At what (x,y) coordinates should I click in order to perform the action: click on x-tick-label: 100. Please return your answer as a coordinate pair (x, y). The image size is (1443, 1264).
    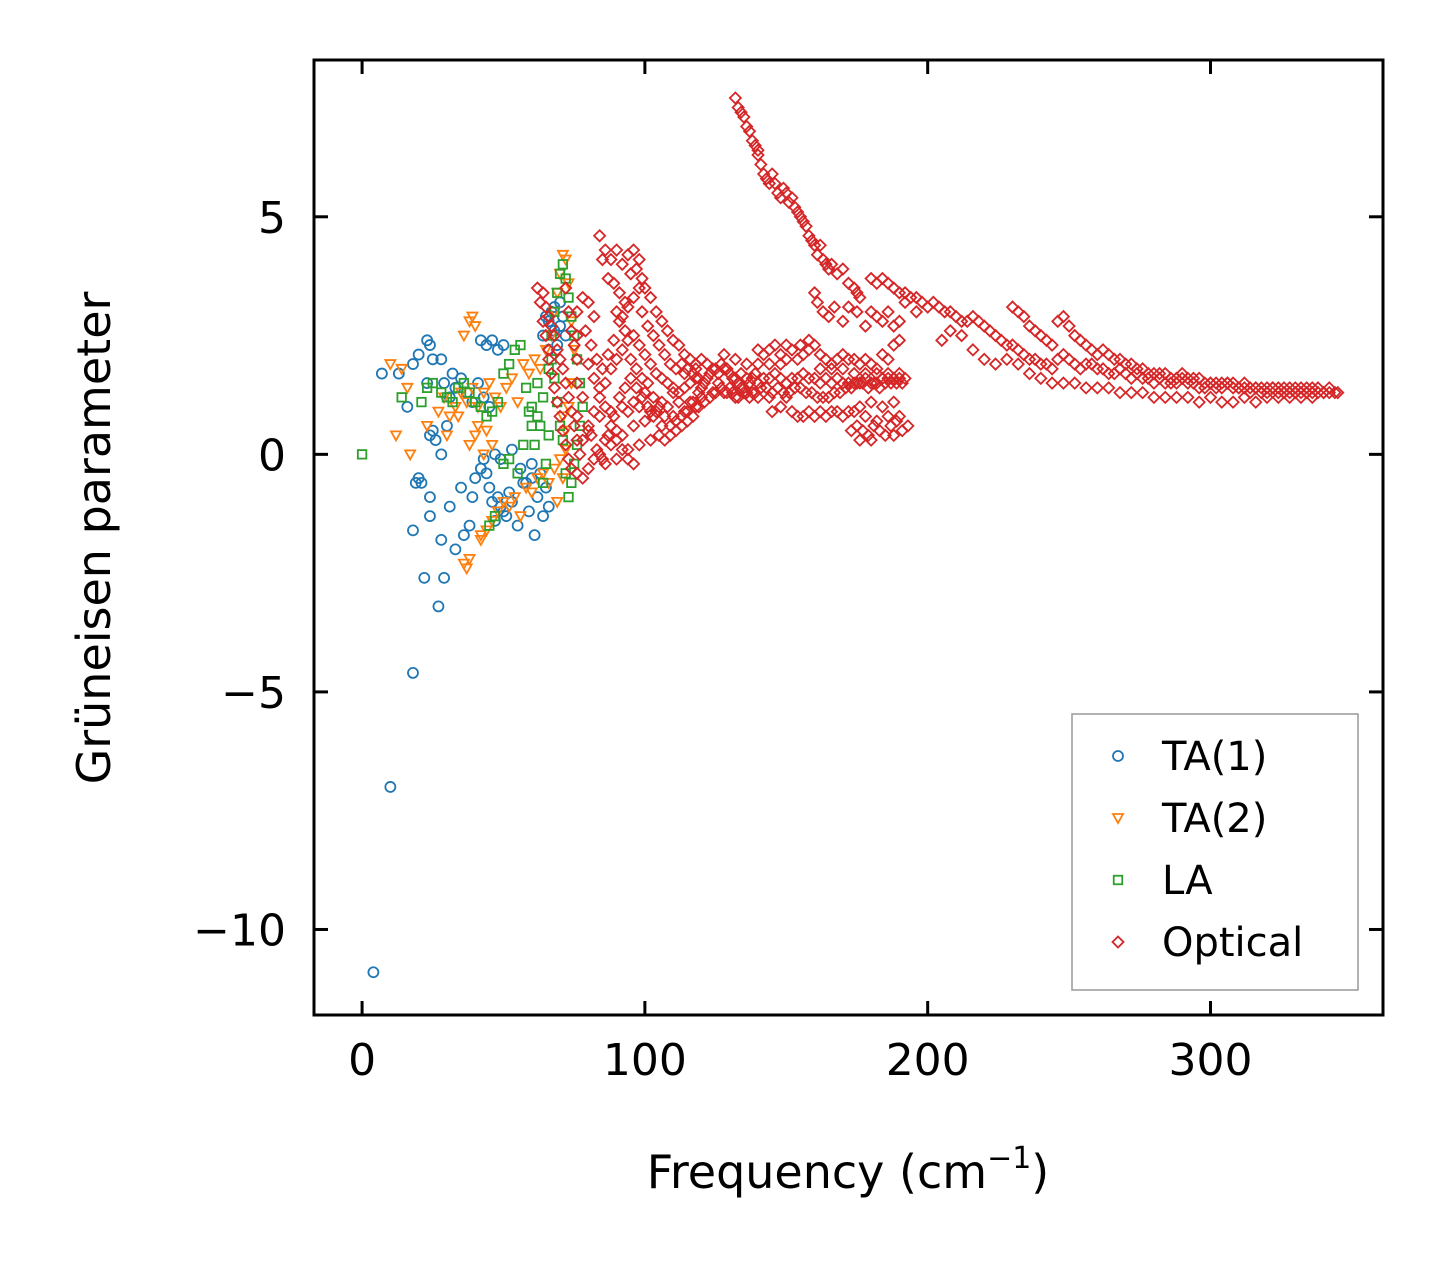
    Looking at the image, I should click on (645, 1060).